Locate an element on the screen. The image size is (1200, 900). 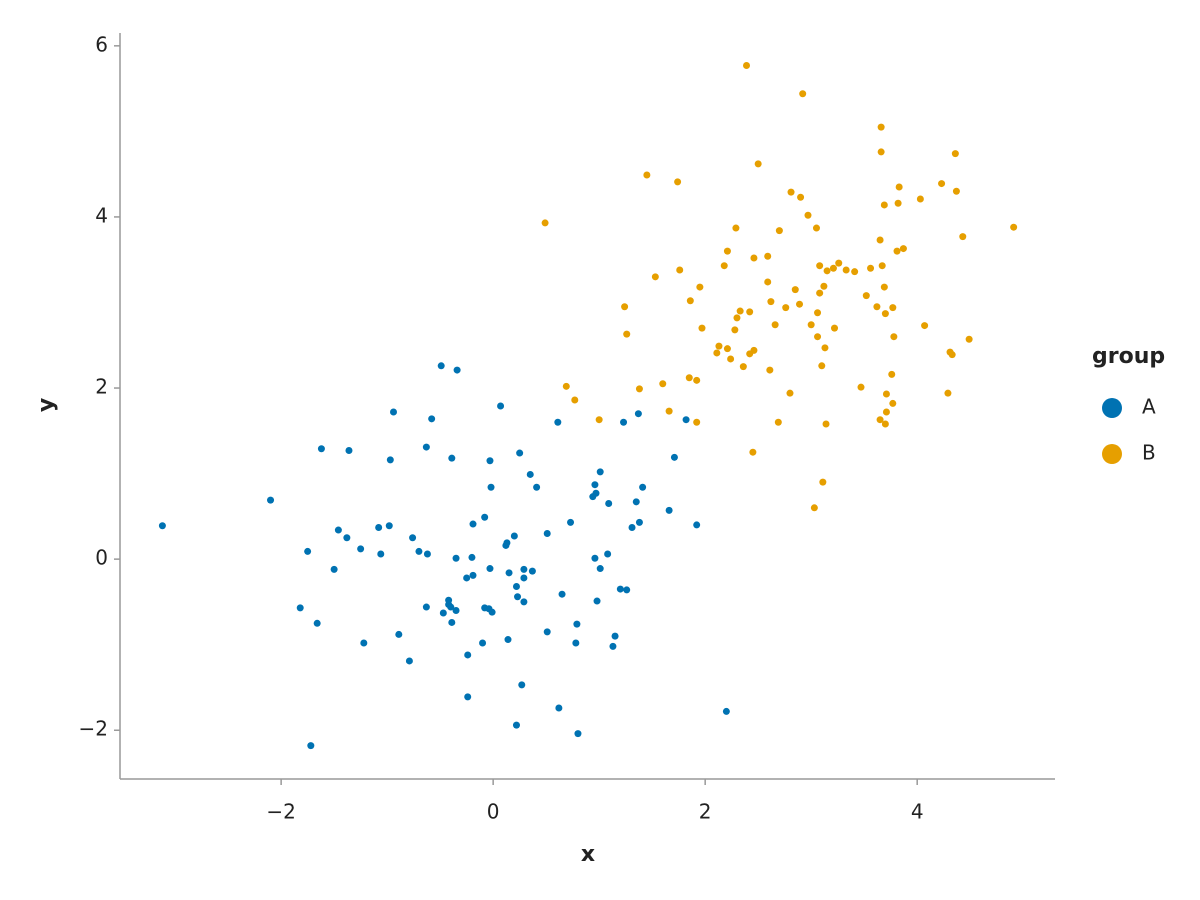
legend-swatch is located at coordinates (1112, 408).